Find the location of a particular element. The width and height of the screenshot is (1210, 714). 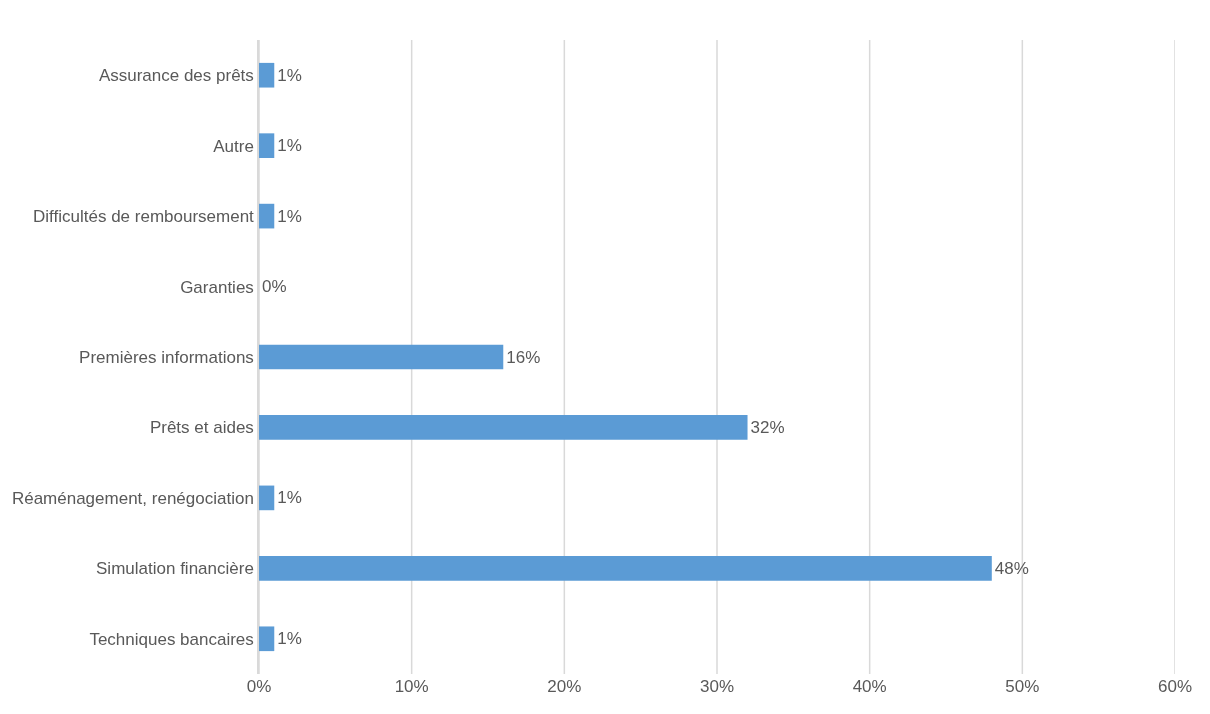

y-tick-label: Simulation financière is located at coordinates (175, 569).